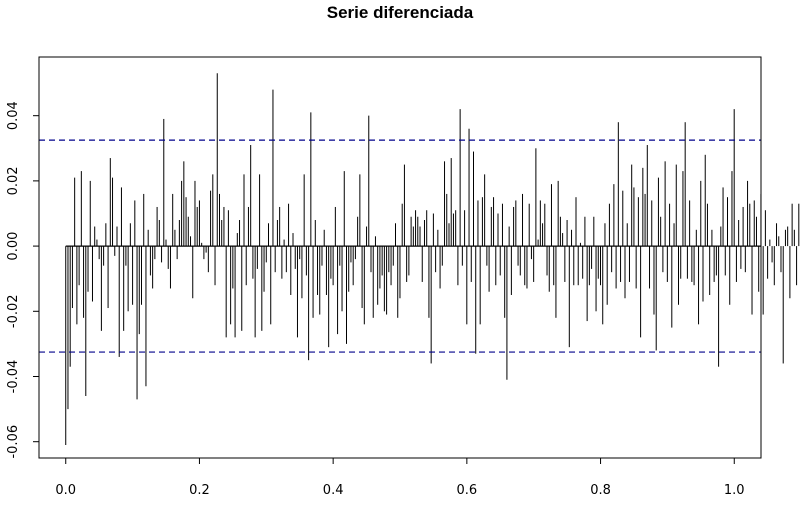 Image resolution: width=800 pixels, height=517 pixels. I want to click on x-axis: 0.0 0.2 0.4 0.6 0.8 1.0, so click(400, 478).